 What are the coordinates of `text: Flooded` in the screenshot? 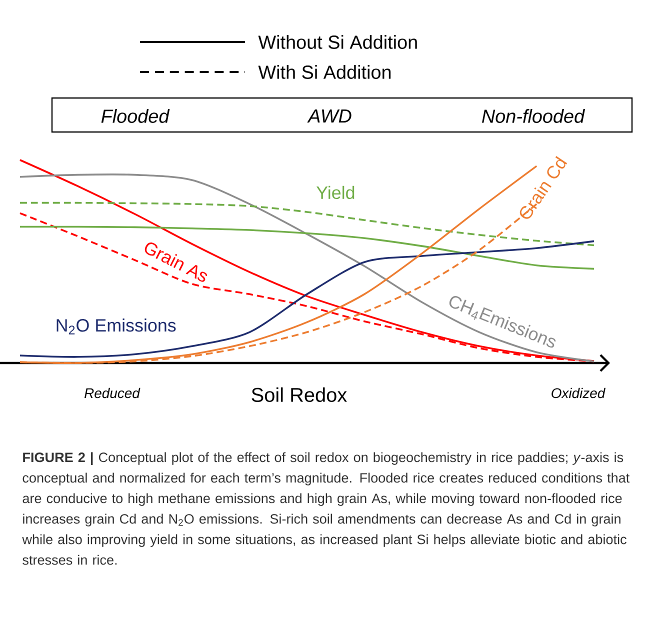 It's located at (135, 116).